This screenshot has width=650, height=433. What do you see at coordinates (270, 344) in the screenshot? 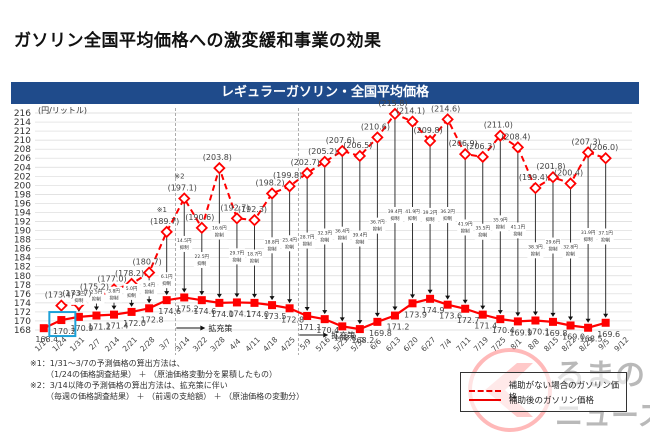
I see `x-tick-label: 4/18` at bounding box center [270, 344].